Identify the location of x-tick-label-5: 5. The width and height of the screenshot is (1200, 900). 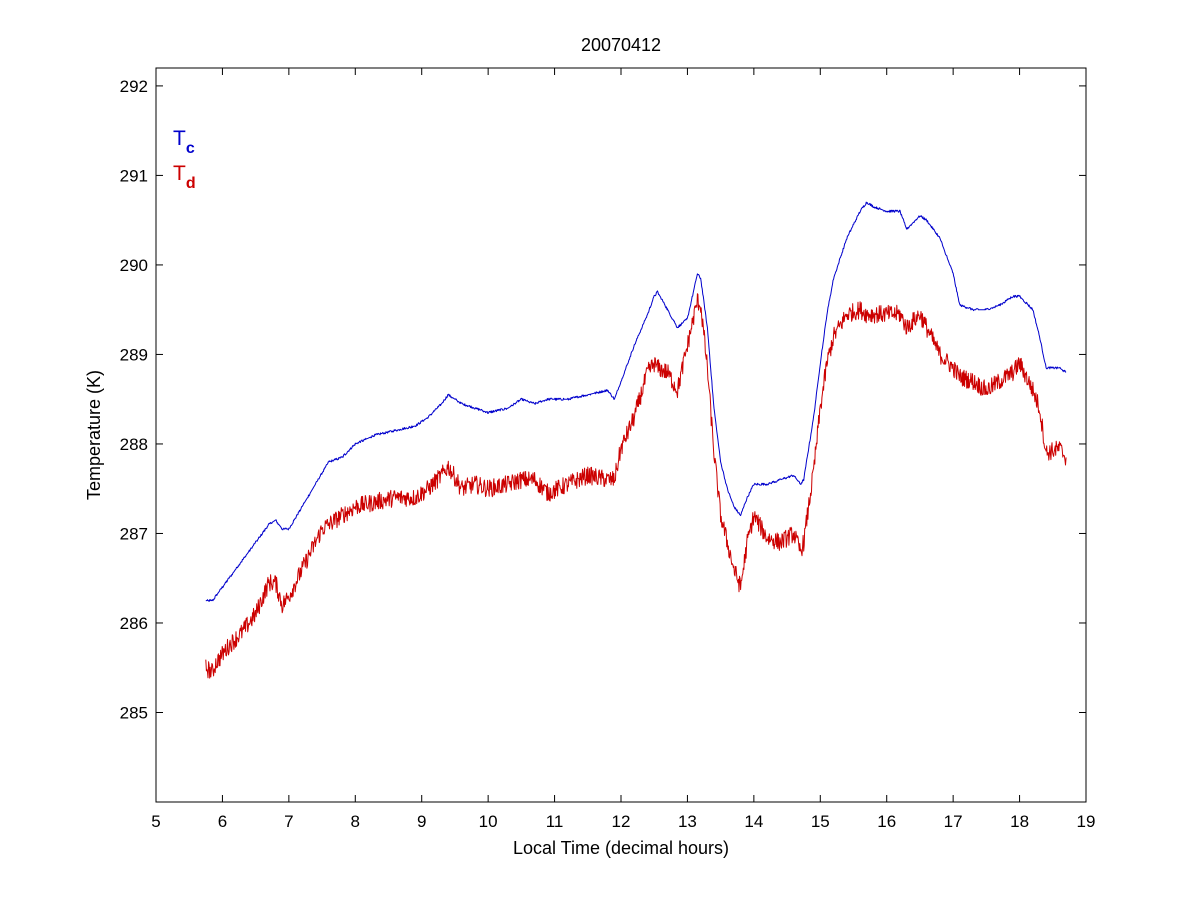
(155, 821).